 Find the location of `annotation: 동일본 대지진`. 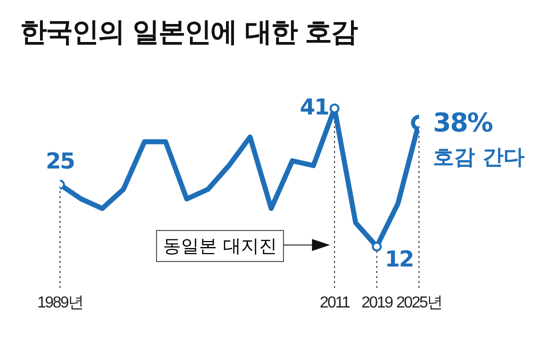

annotation: 동일본 대지진 is located at coordinates (220, 246).